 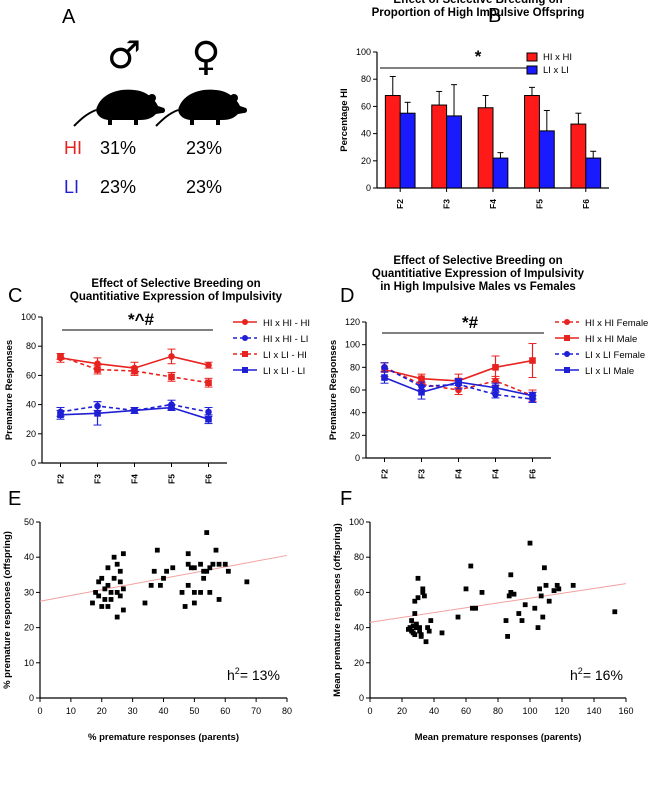 I want to click on x-tick-label: F3, so click(x=422, y=474).